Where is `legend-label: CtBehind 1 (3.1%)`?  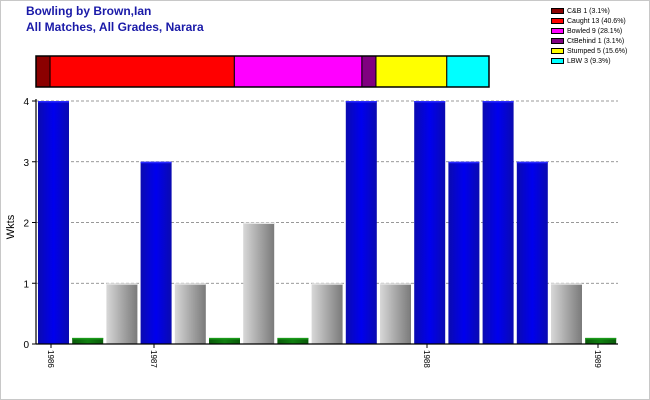 legend-label: CtBehind 1 (3.1%) is located at coordinates (596, 41).